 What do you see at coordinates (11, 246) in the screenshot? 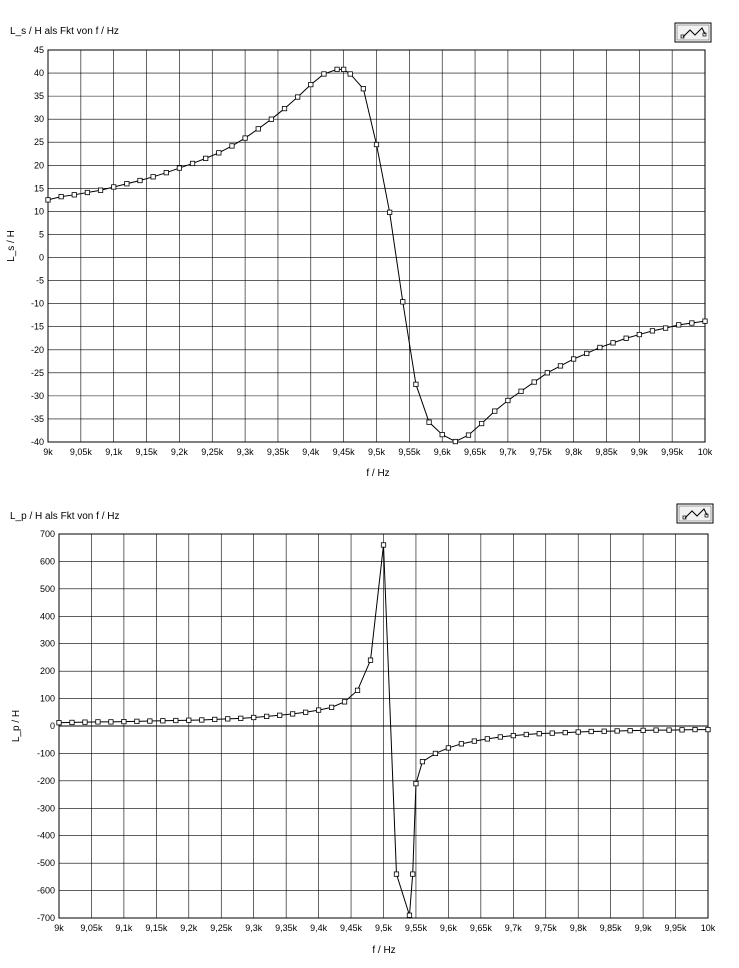
I see `chart-1-y-label: L_s / H` at bounding box center [11, 246].